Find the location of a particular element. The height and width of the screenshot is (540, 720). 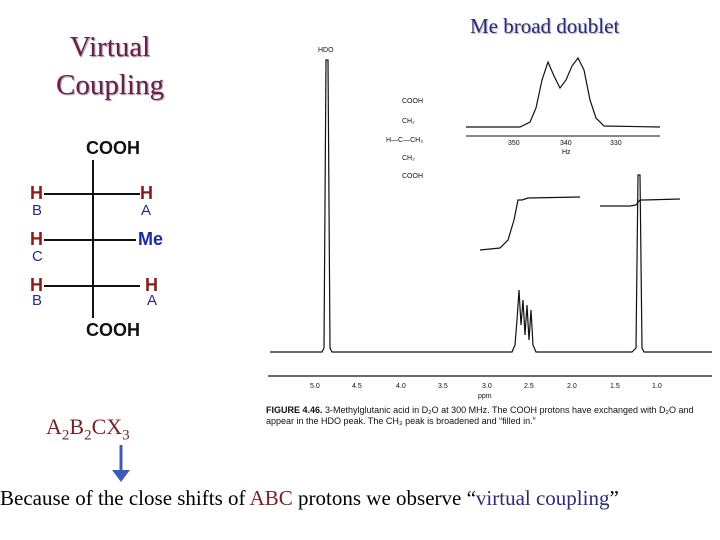

row3-left-atom: H is located at coordinates (36, 285).